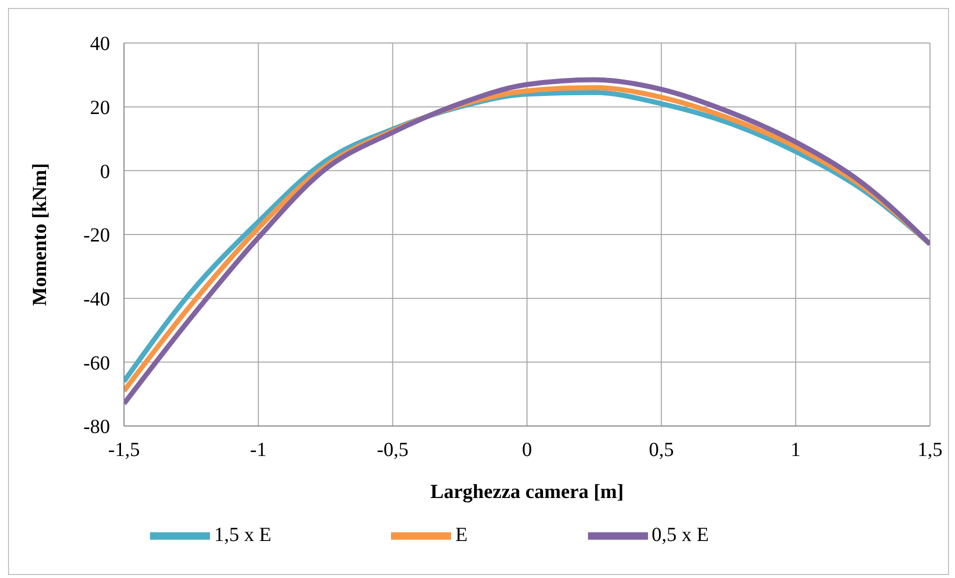 Image resolution: width=955 pixels, height=578 pixels. Describe the element at coordinates (96, 427) in the screenshot. I see `y-tick-label: -80` at that location.